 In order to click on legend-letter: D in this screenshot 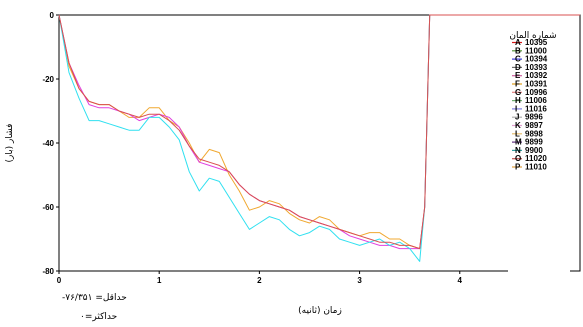, I will do `click(518, 67)`.